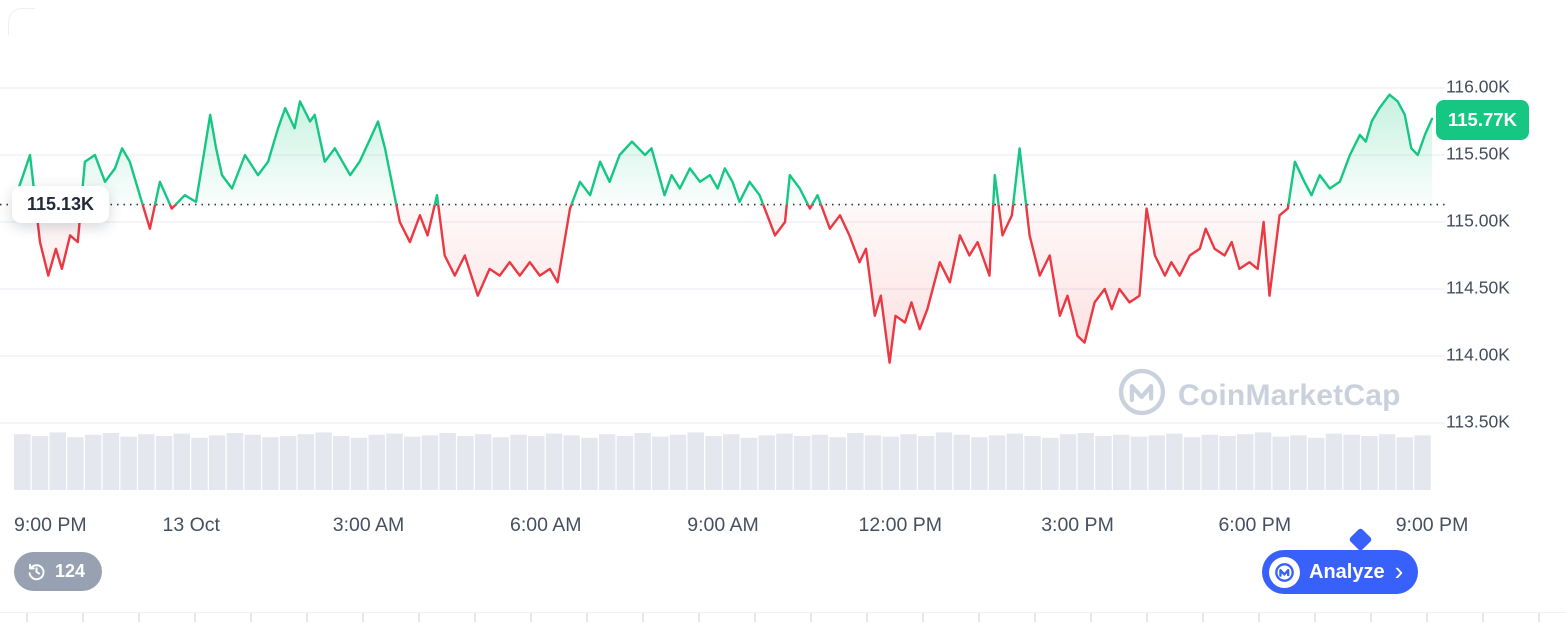 The image size is (1566, 622). What do you see at coordinates (36, 571) in the screenshot?
I see `history-clock-icon` at bounding box center [36, 571].